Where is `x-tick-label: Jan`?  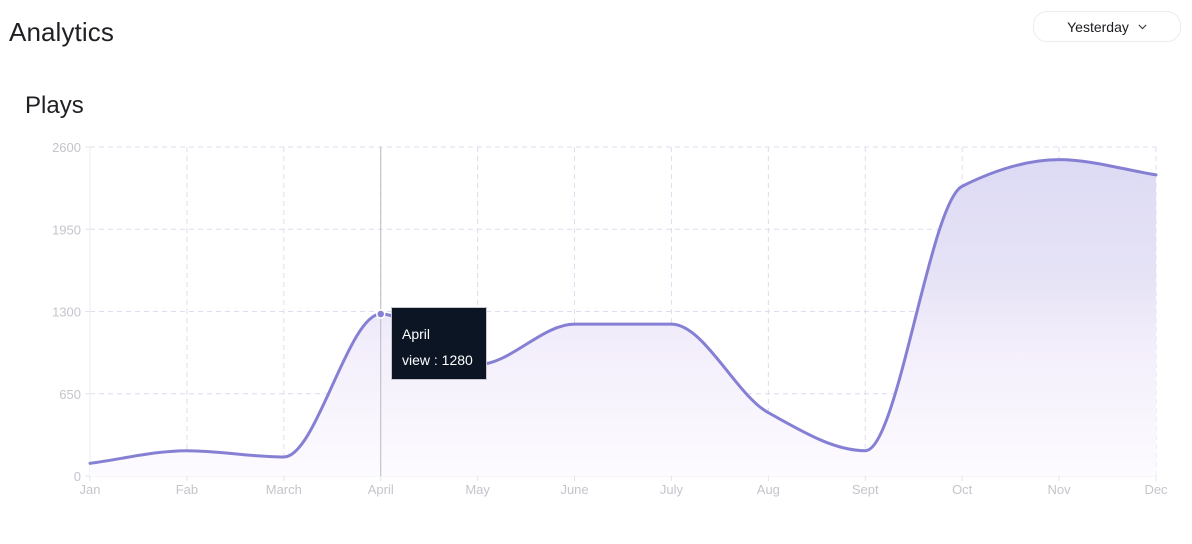
x-tick-label: Jan is located at coordinates (90, 489).